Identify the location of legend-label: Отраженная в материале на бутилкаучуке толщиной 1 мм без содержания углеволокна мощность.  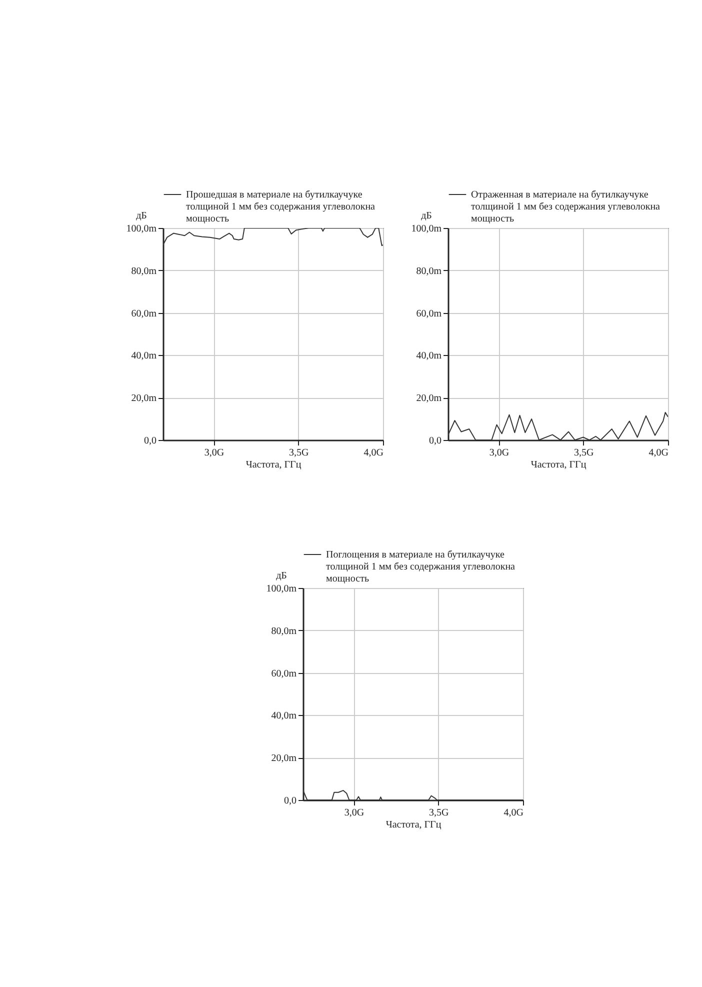
(566, 207).